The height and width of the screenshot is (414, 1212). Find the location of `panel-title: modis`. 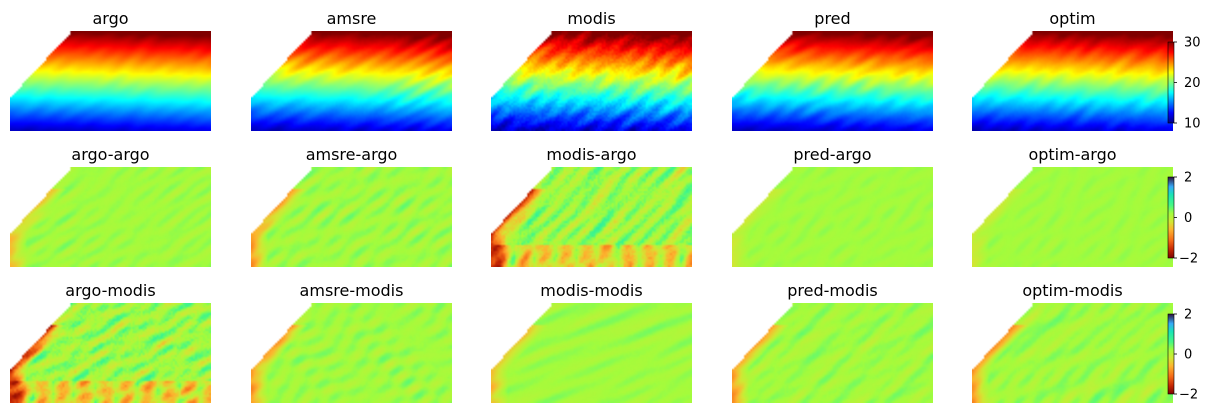

panel-title: modis is located at coordinates (591, 18).